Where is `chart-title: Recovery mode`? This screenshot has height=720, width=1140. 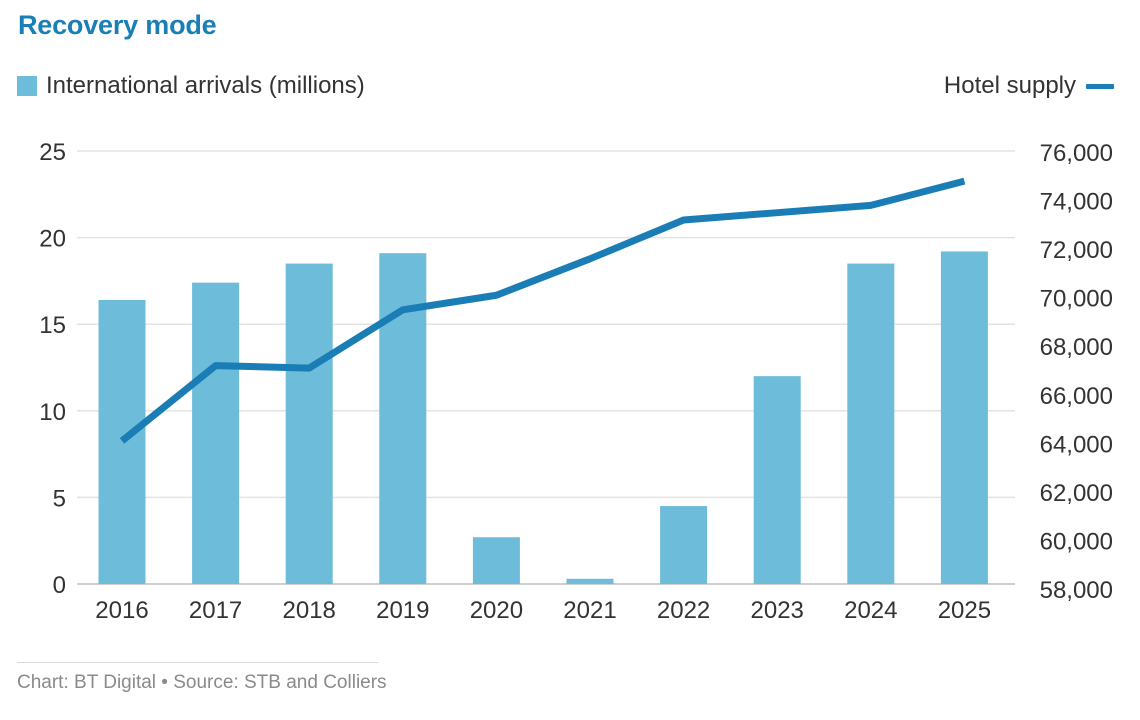 chart-title: Recovery mode is located at coordinates (117, 25).